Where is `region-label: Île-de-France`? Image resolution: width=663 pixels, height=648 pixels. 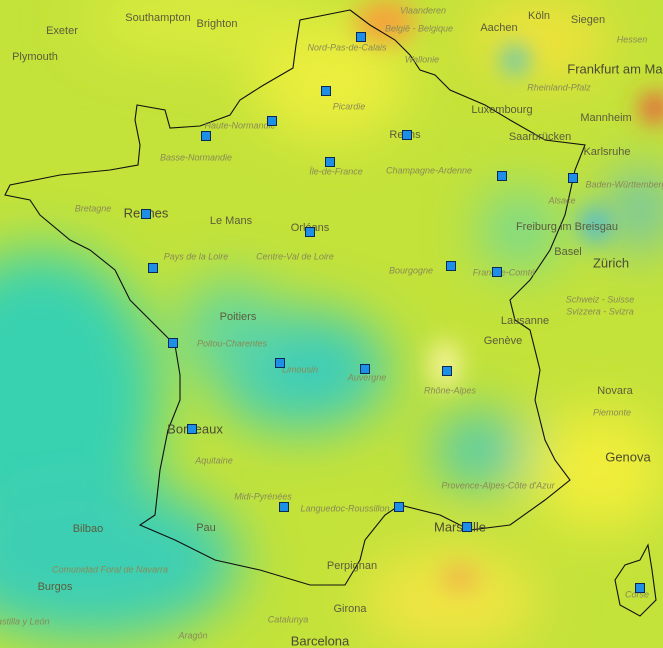
region-label: Île-de-France is located at coordinates (336, 171).